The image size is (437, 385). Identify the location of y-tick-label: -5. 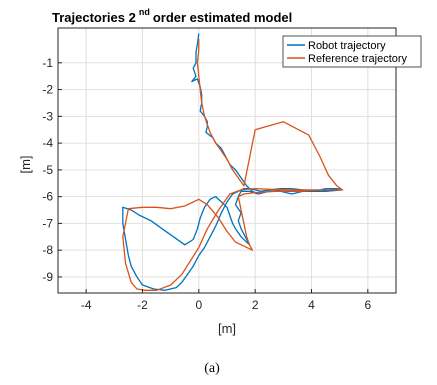
(47, 170).